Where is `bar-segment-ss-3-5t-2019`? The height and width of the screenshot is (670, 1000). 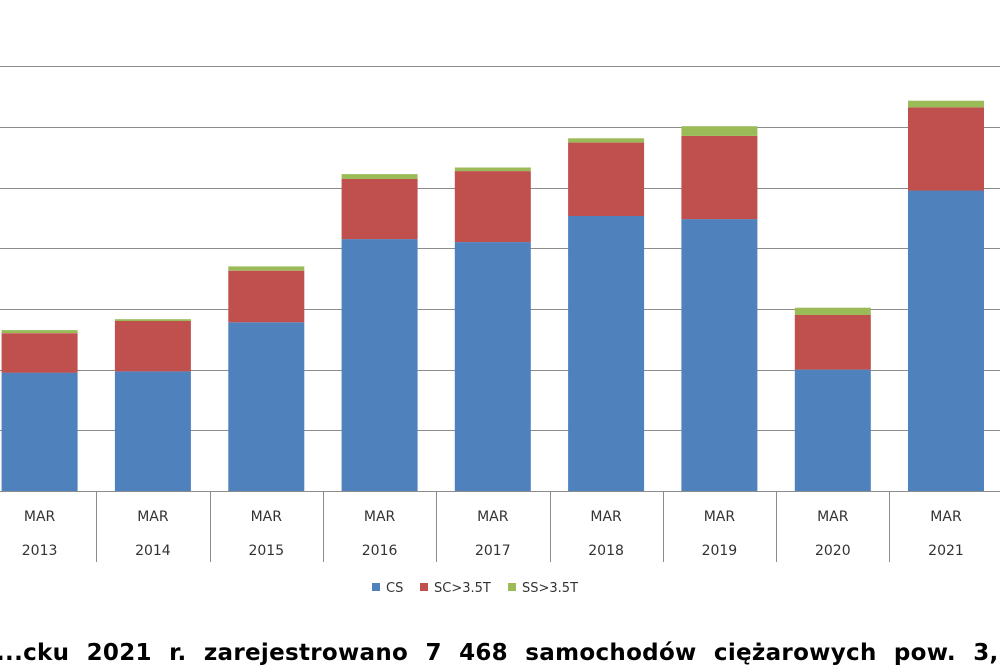 bar-segment-ss-3-5t-2019 is located at coordinates (719, 131).